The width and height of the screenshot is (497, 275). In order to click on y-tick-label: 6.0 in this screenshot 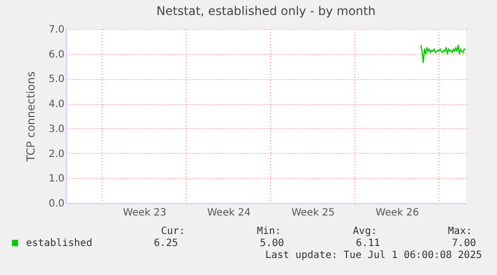, I will do `click(56, 54)`.